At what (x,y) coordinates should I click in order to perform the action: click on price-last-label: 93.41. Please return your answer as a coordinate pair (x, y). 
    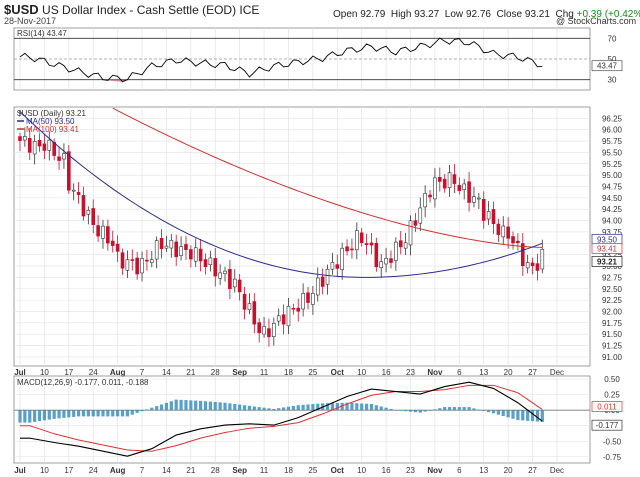
    Looking at the image, I should click on (607, 248).